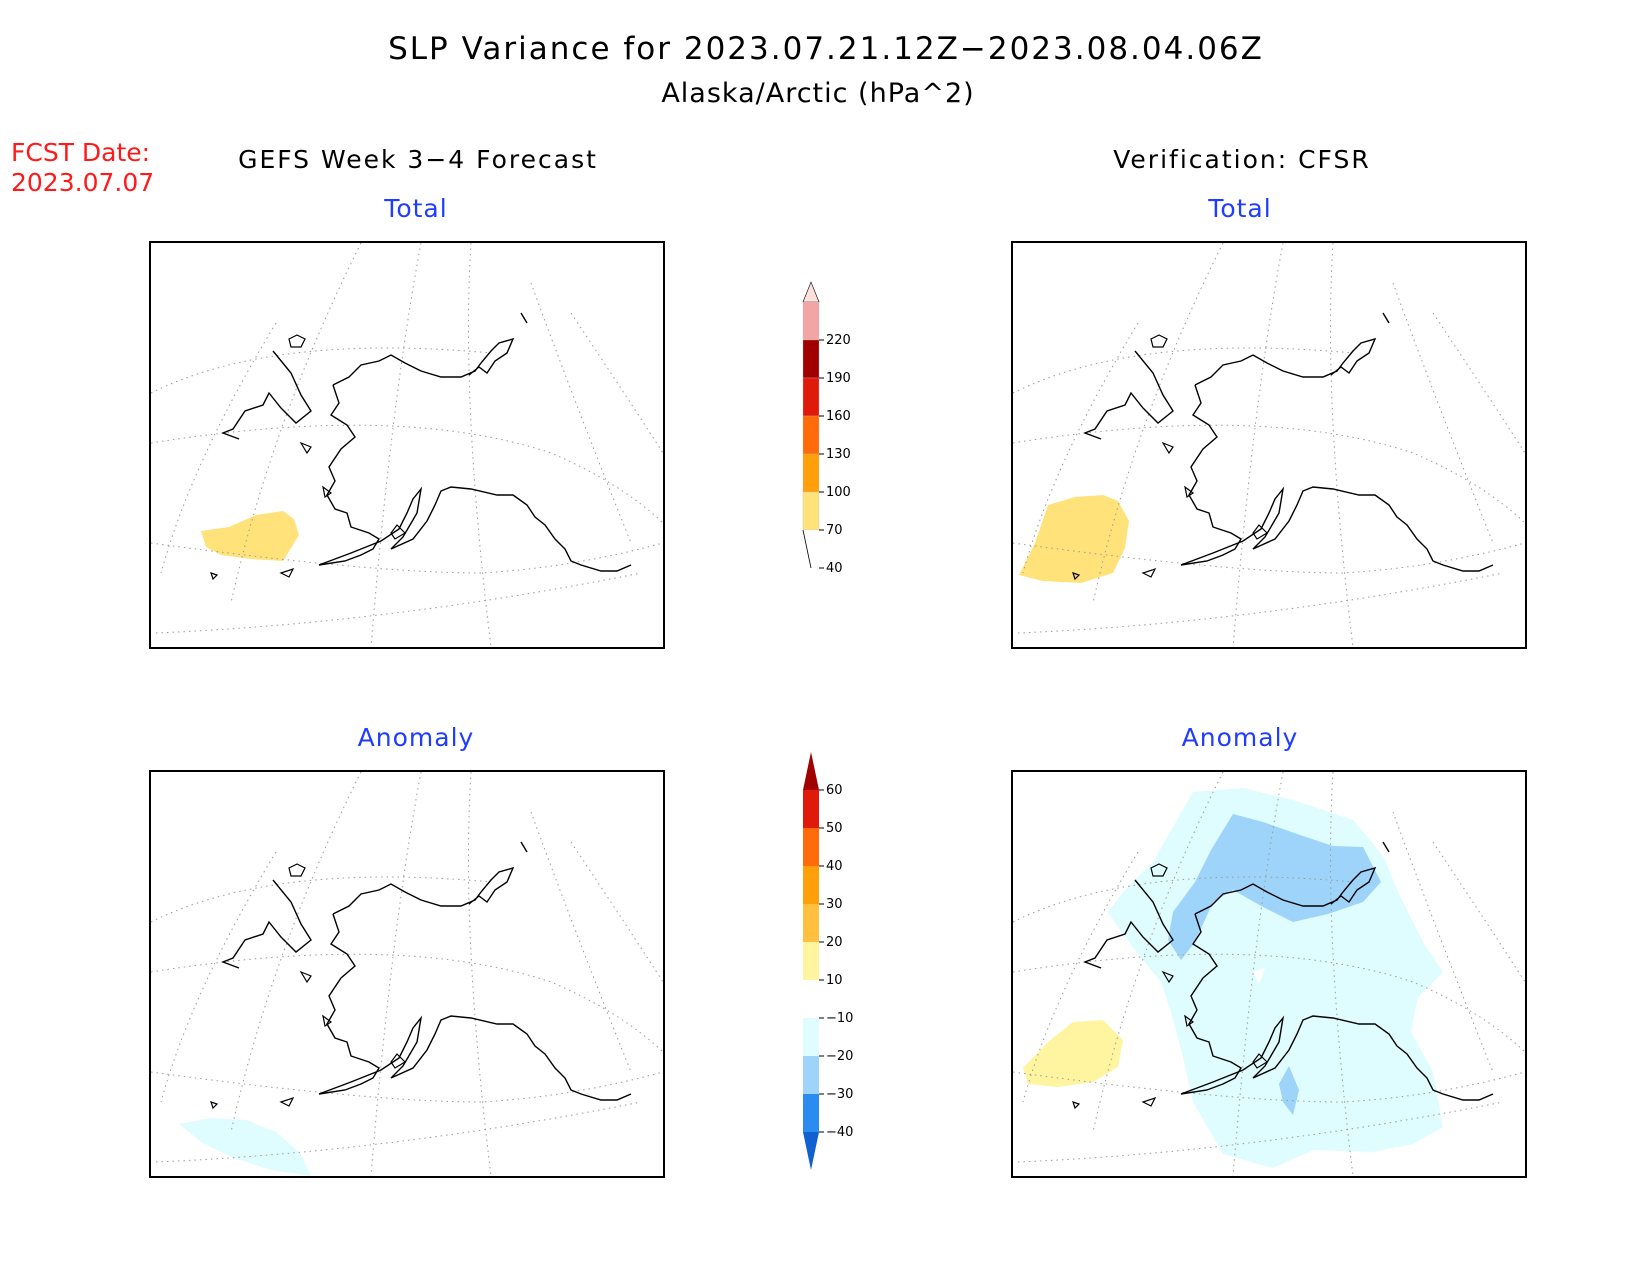 The height and width of the screenshot is (1275, 1650). I want to click on colorbar-tick-label: 70, so click(834, 530).